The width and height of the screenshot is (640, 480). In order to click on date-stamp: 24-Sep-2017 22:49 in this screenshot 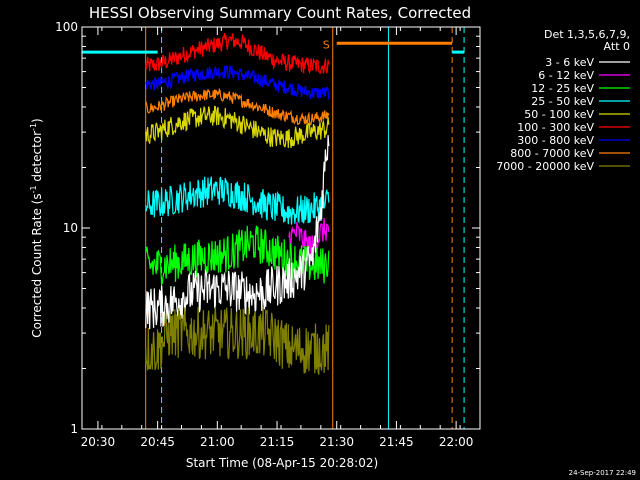, I will do `click(602, 473)`.